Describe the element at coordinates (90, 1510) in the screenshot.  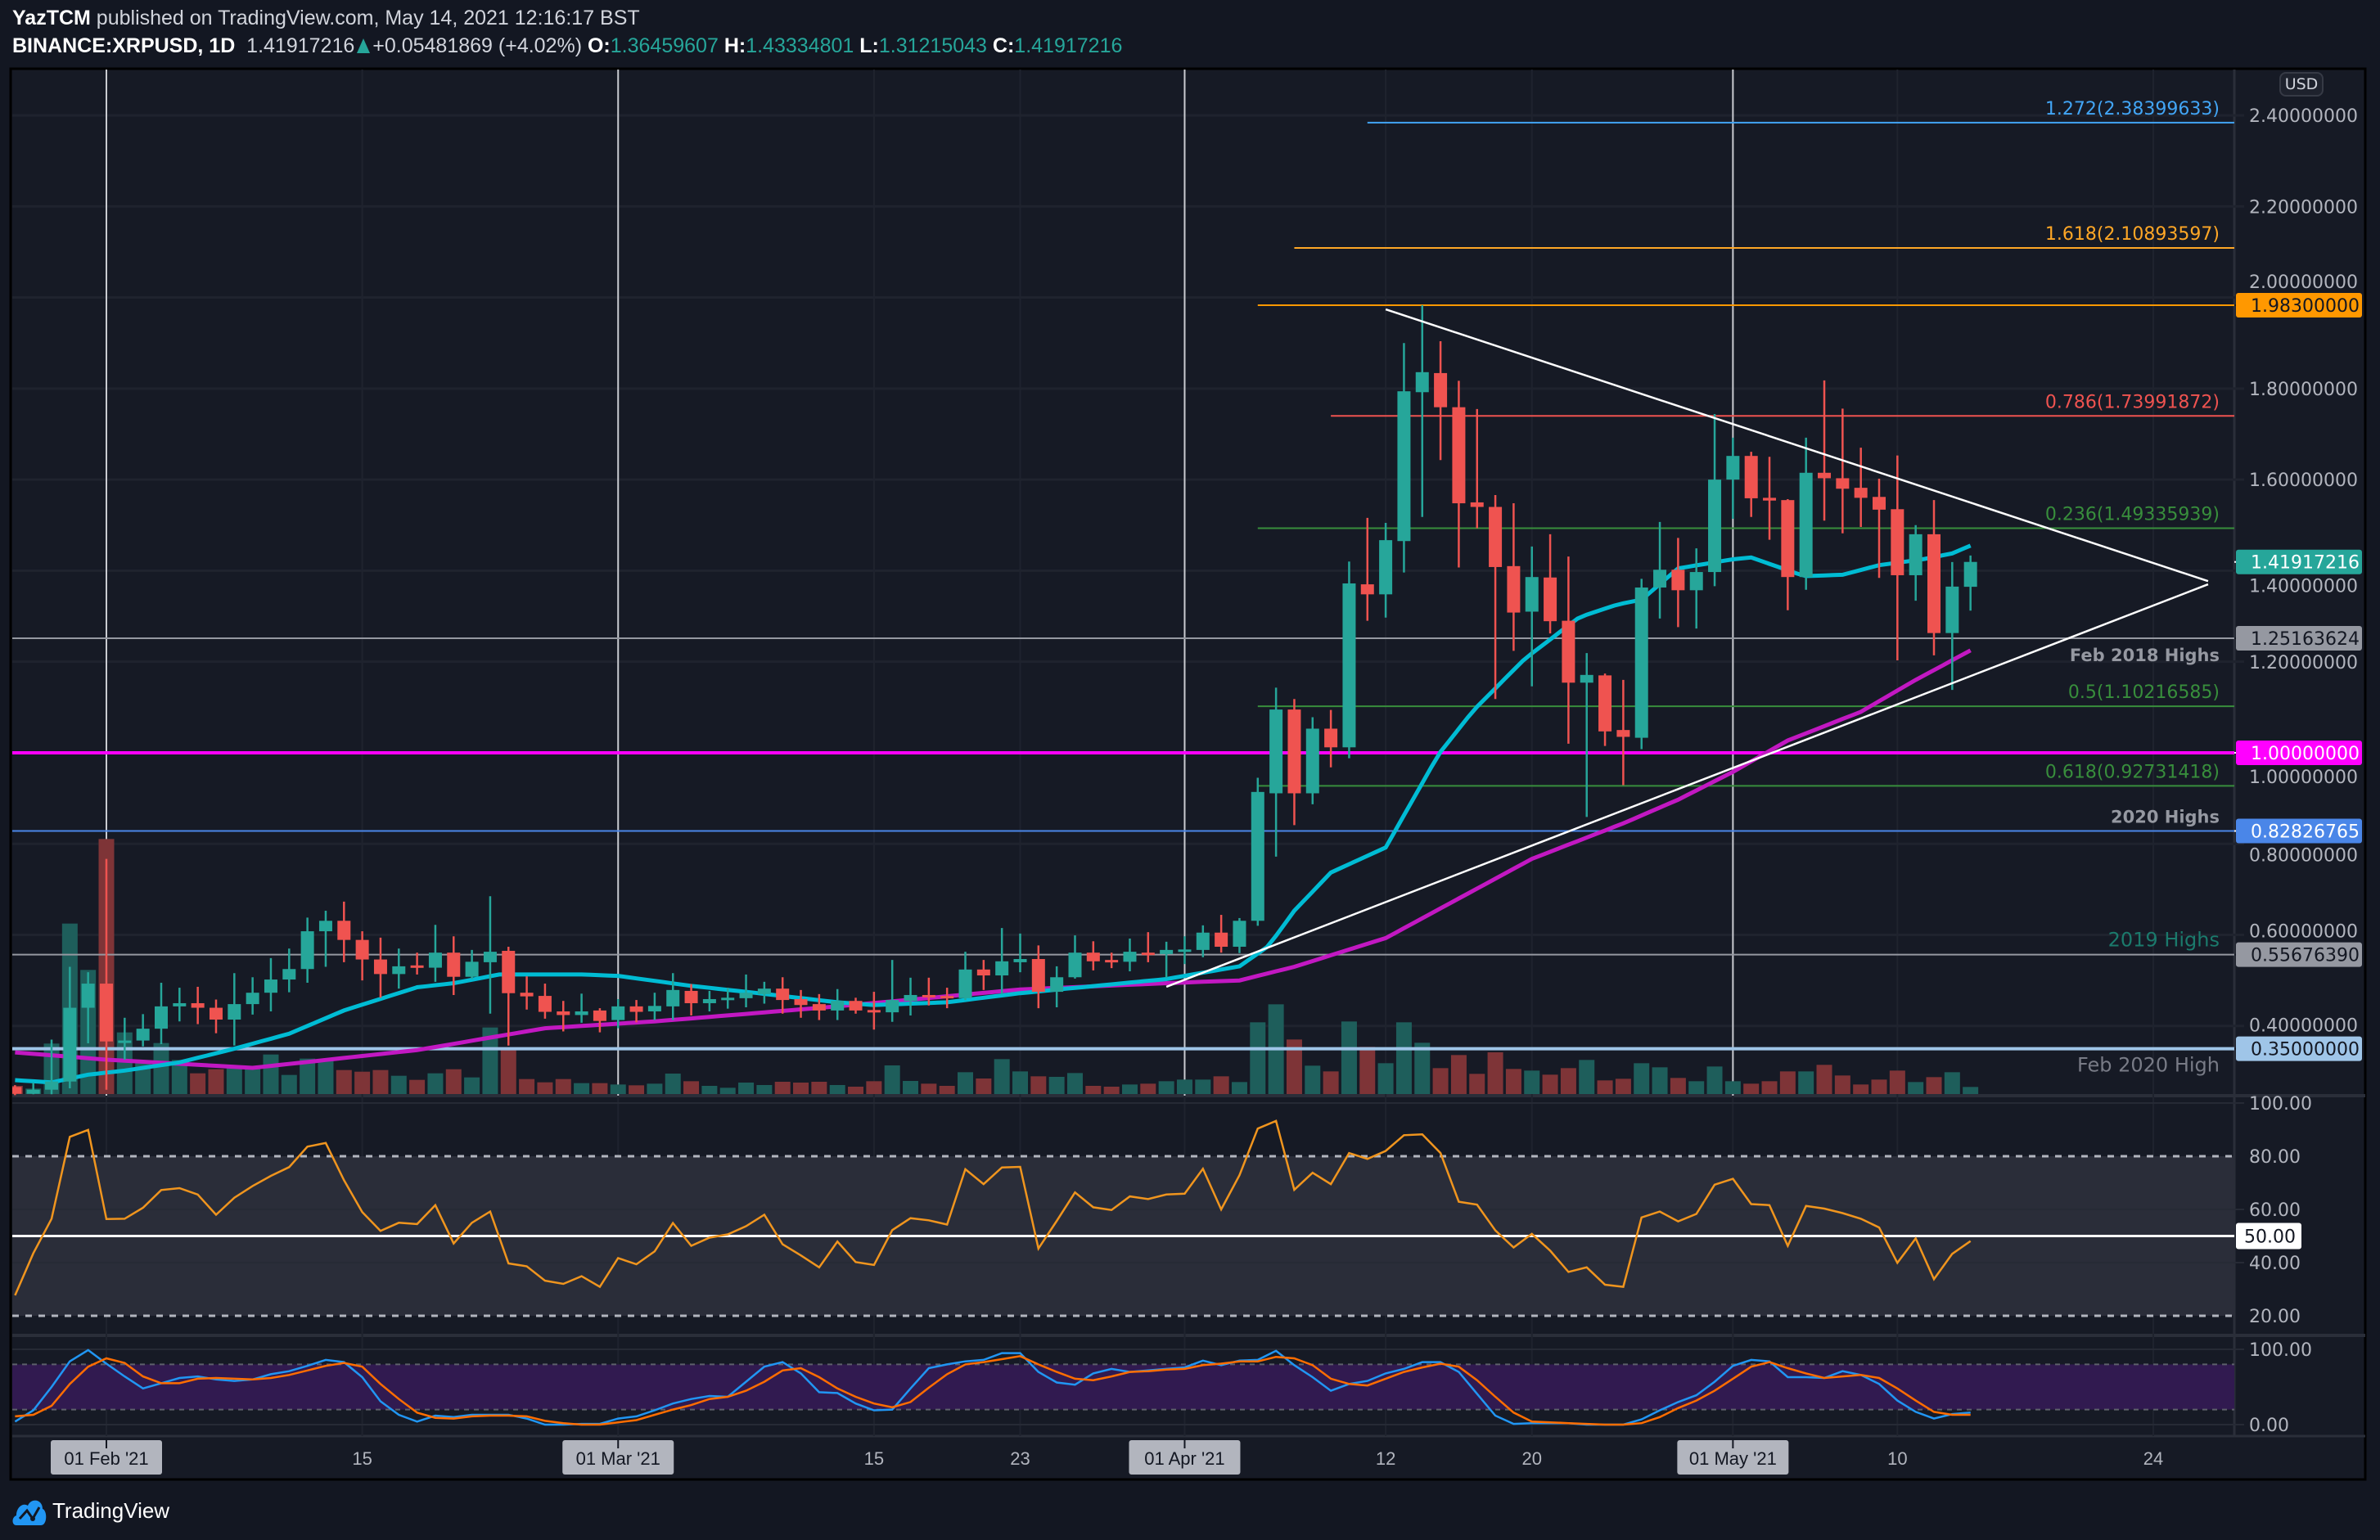
I see `tradingview-logo: TradingView` at that location.